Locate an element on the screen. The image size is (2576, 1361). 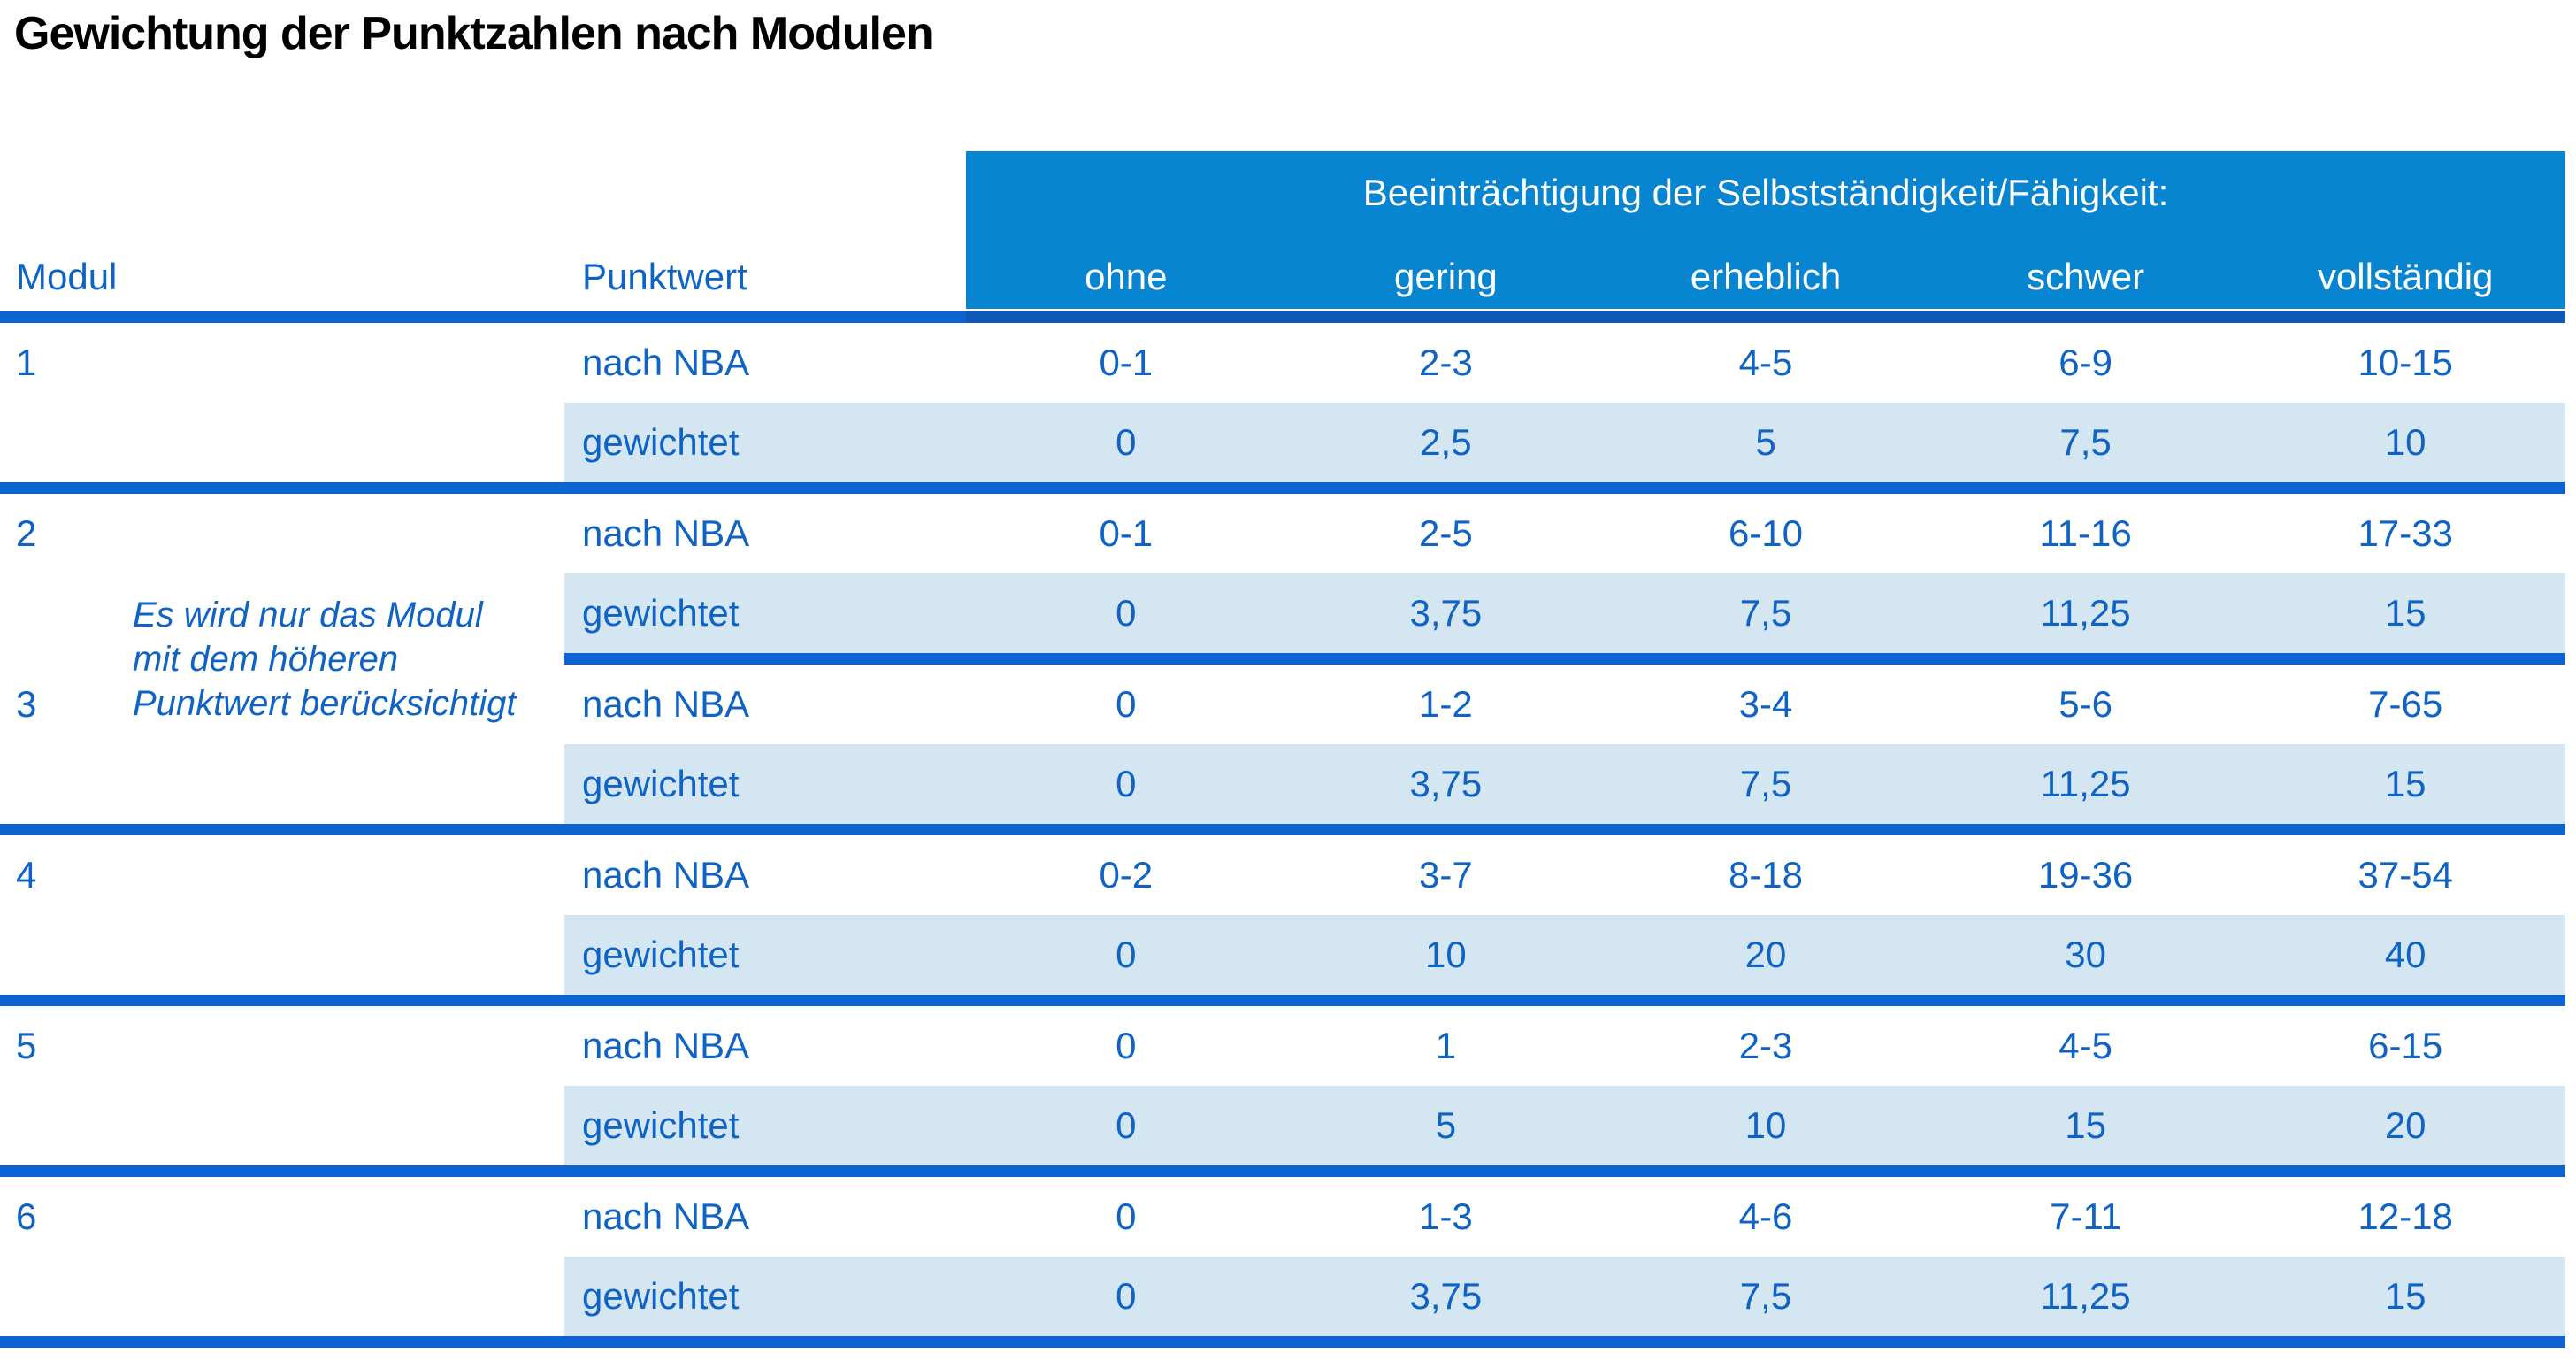
weighted-band: gewichtet 0 2,5 5 7,5 10 is located at coordinates (1564, 442).